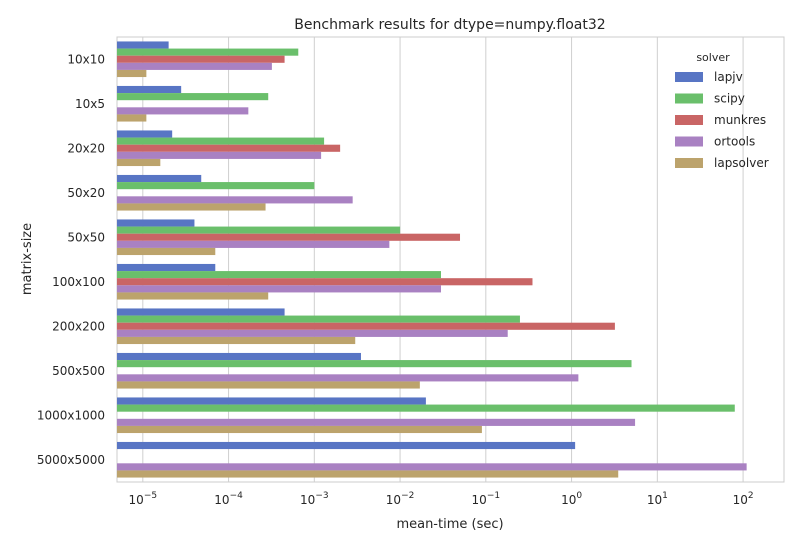 Image resolution: width=800 pixels, height=550 pixels. I want to click on legend-label: munkres, so click(740, 120).